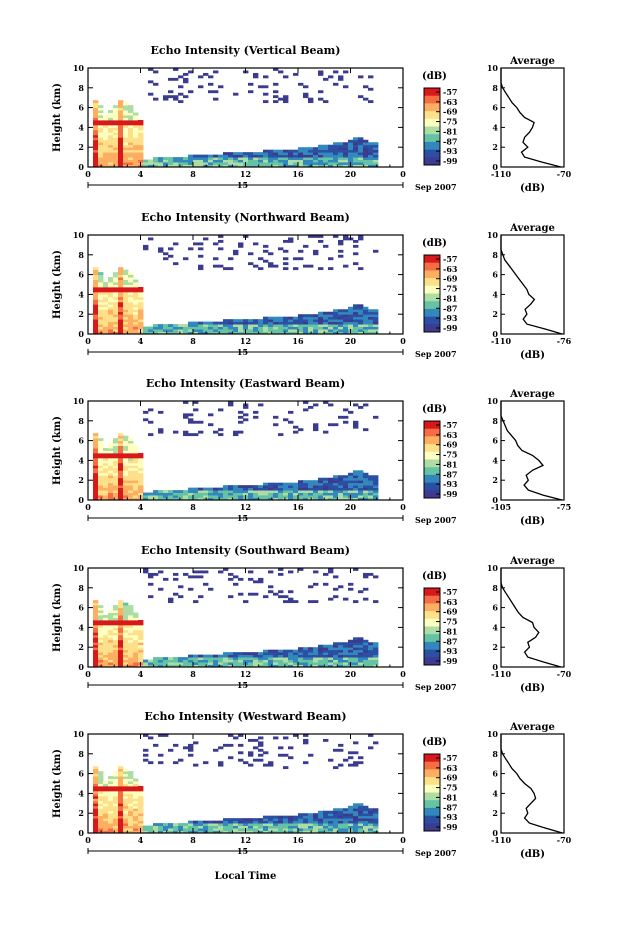 The image size is (620, 934). What do you see at coordinates (532, 688) in the screenshot?
I see `profile-x-label: (dB)` at bounding box center [532, 688].